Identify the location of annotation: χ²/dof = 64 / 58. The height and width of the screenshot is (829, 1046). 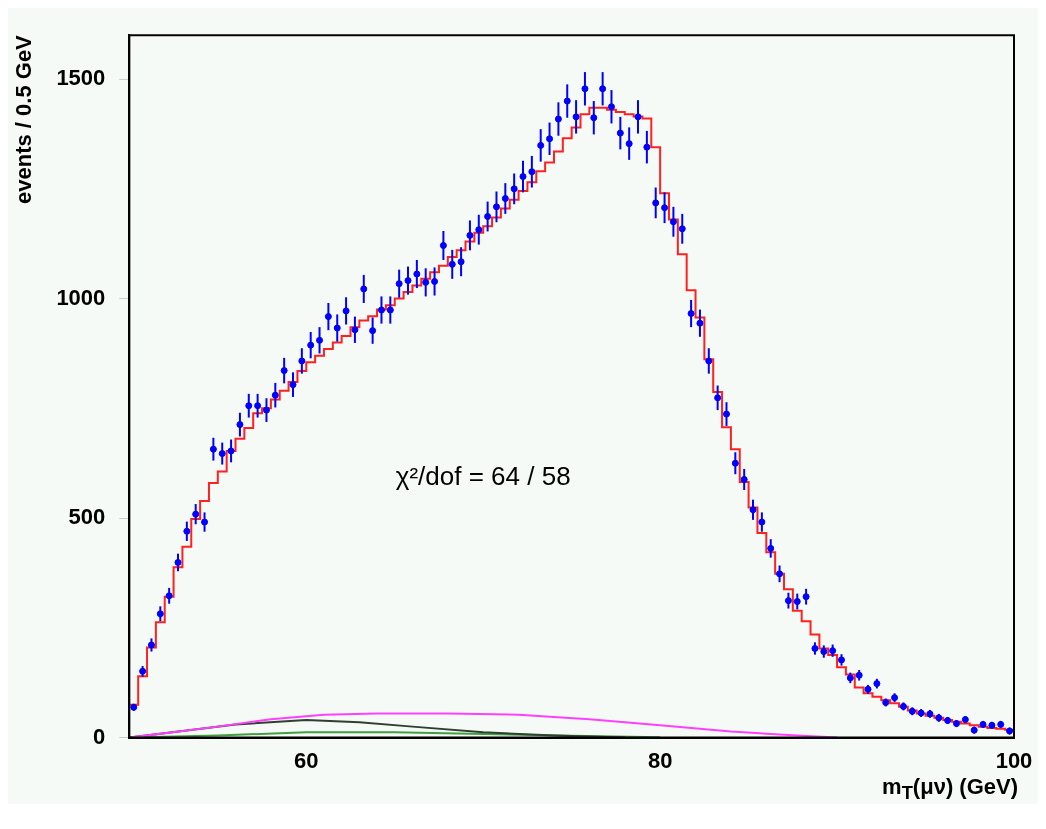
(483, 475).